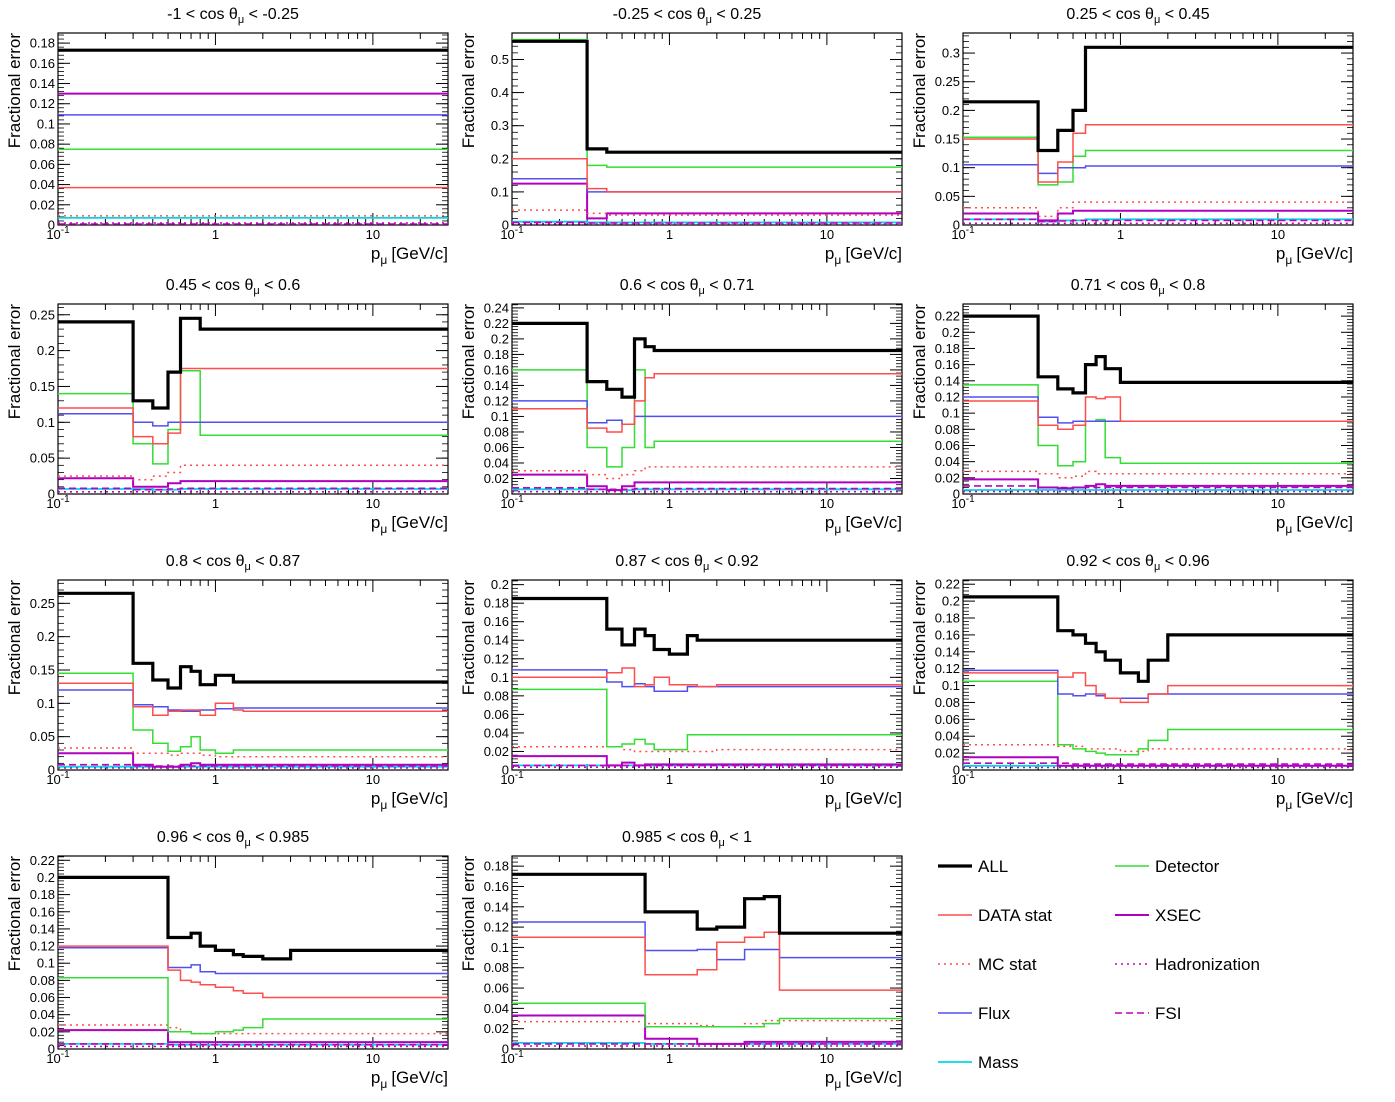 The image size is (1395, 1102). I want to click on legend-label: Detector, so click(1187, 866).